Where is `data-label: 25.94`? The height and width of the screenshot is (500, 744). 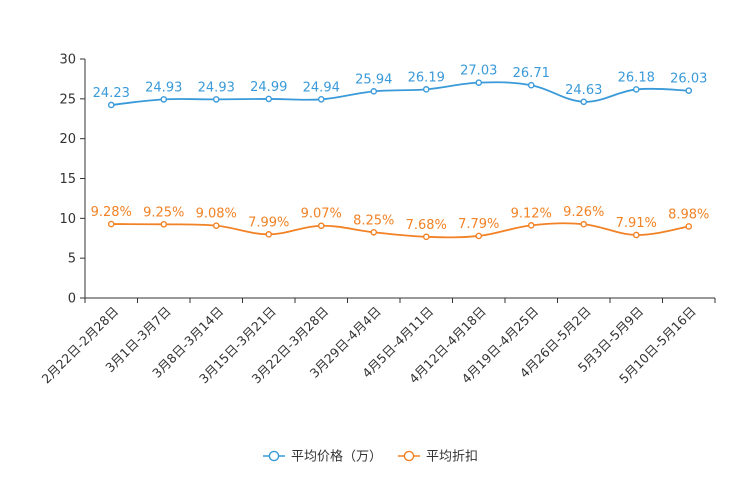 data-label: 25.94 is located at coordinates (373, 79).